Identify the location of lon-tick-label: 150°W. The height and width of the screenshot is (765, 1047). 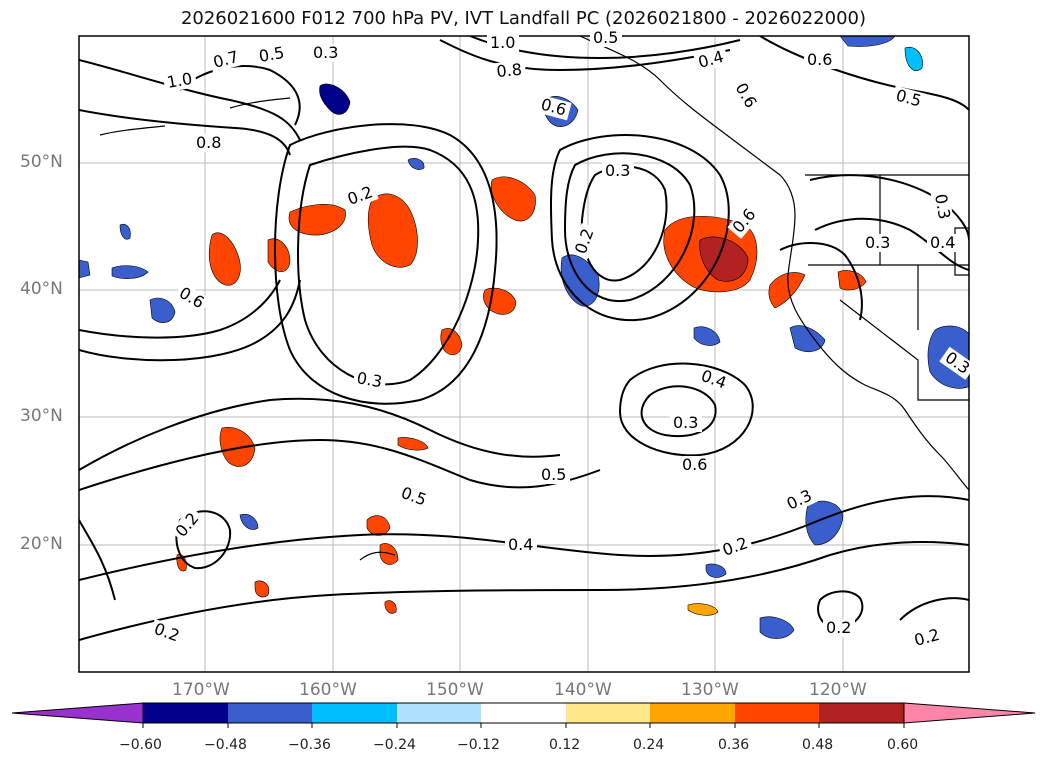
(455, 690).